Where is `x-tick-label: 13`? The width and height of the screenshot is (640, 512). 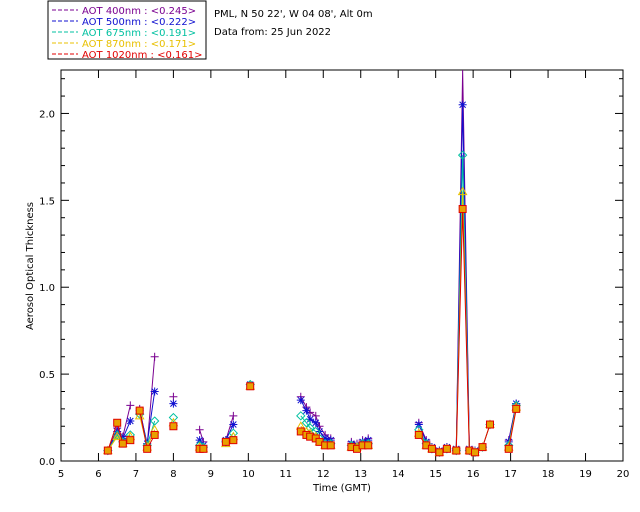
x-tick-label: 13 is located at coordinates (360, 474).